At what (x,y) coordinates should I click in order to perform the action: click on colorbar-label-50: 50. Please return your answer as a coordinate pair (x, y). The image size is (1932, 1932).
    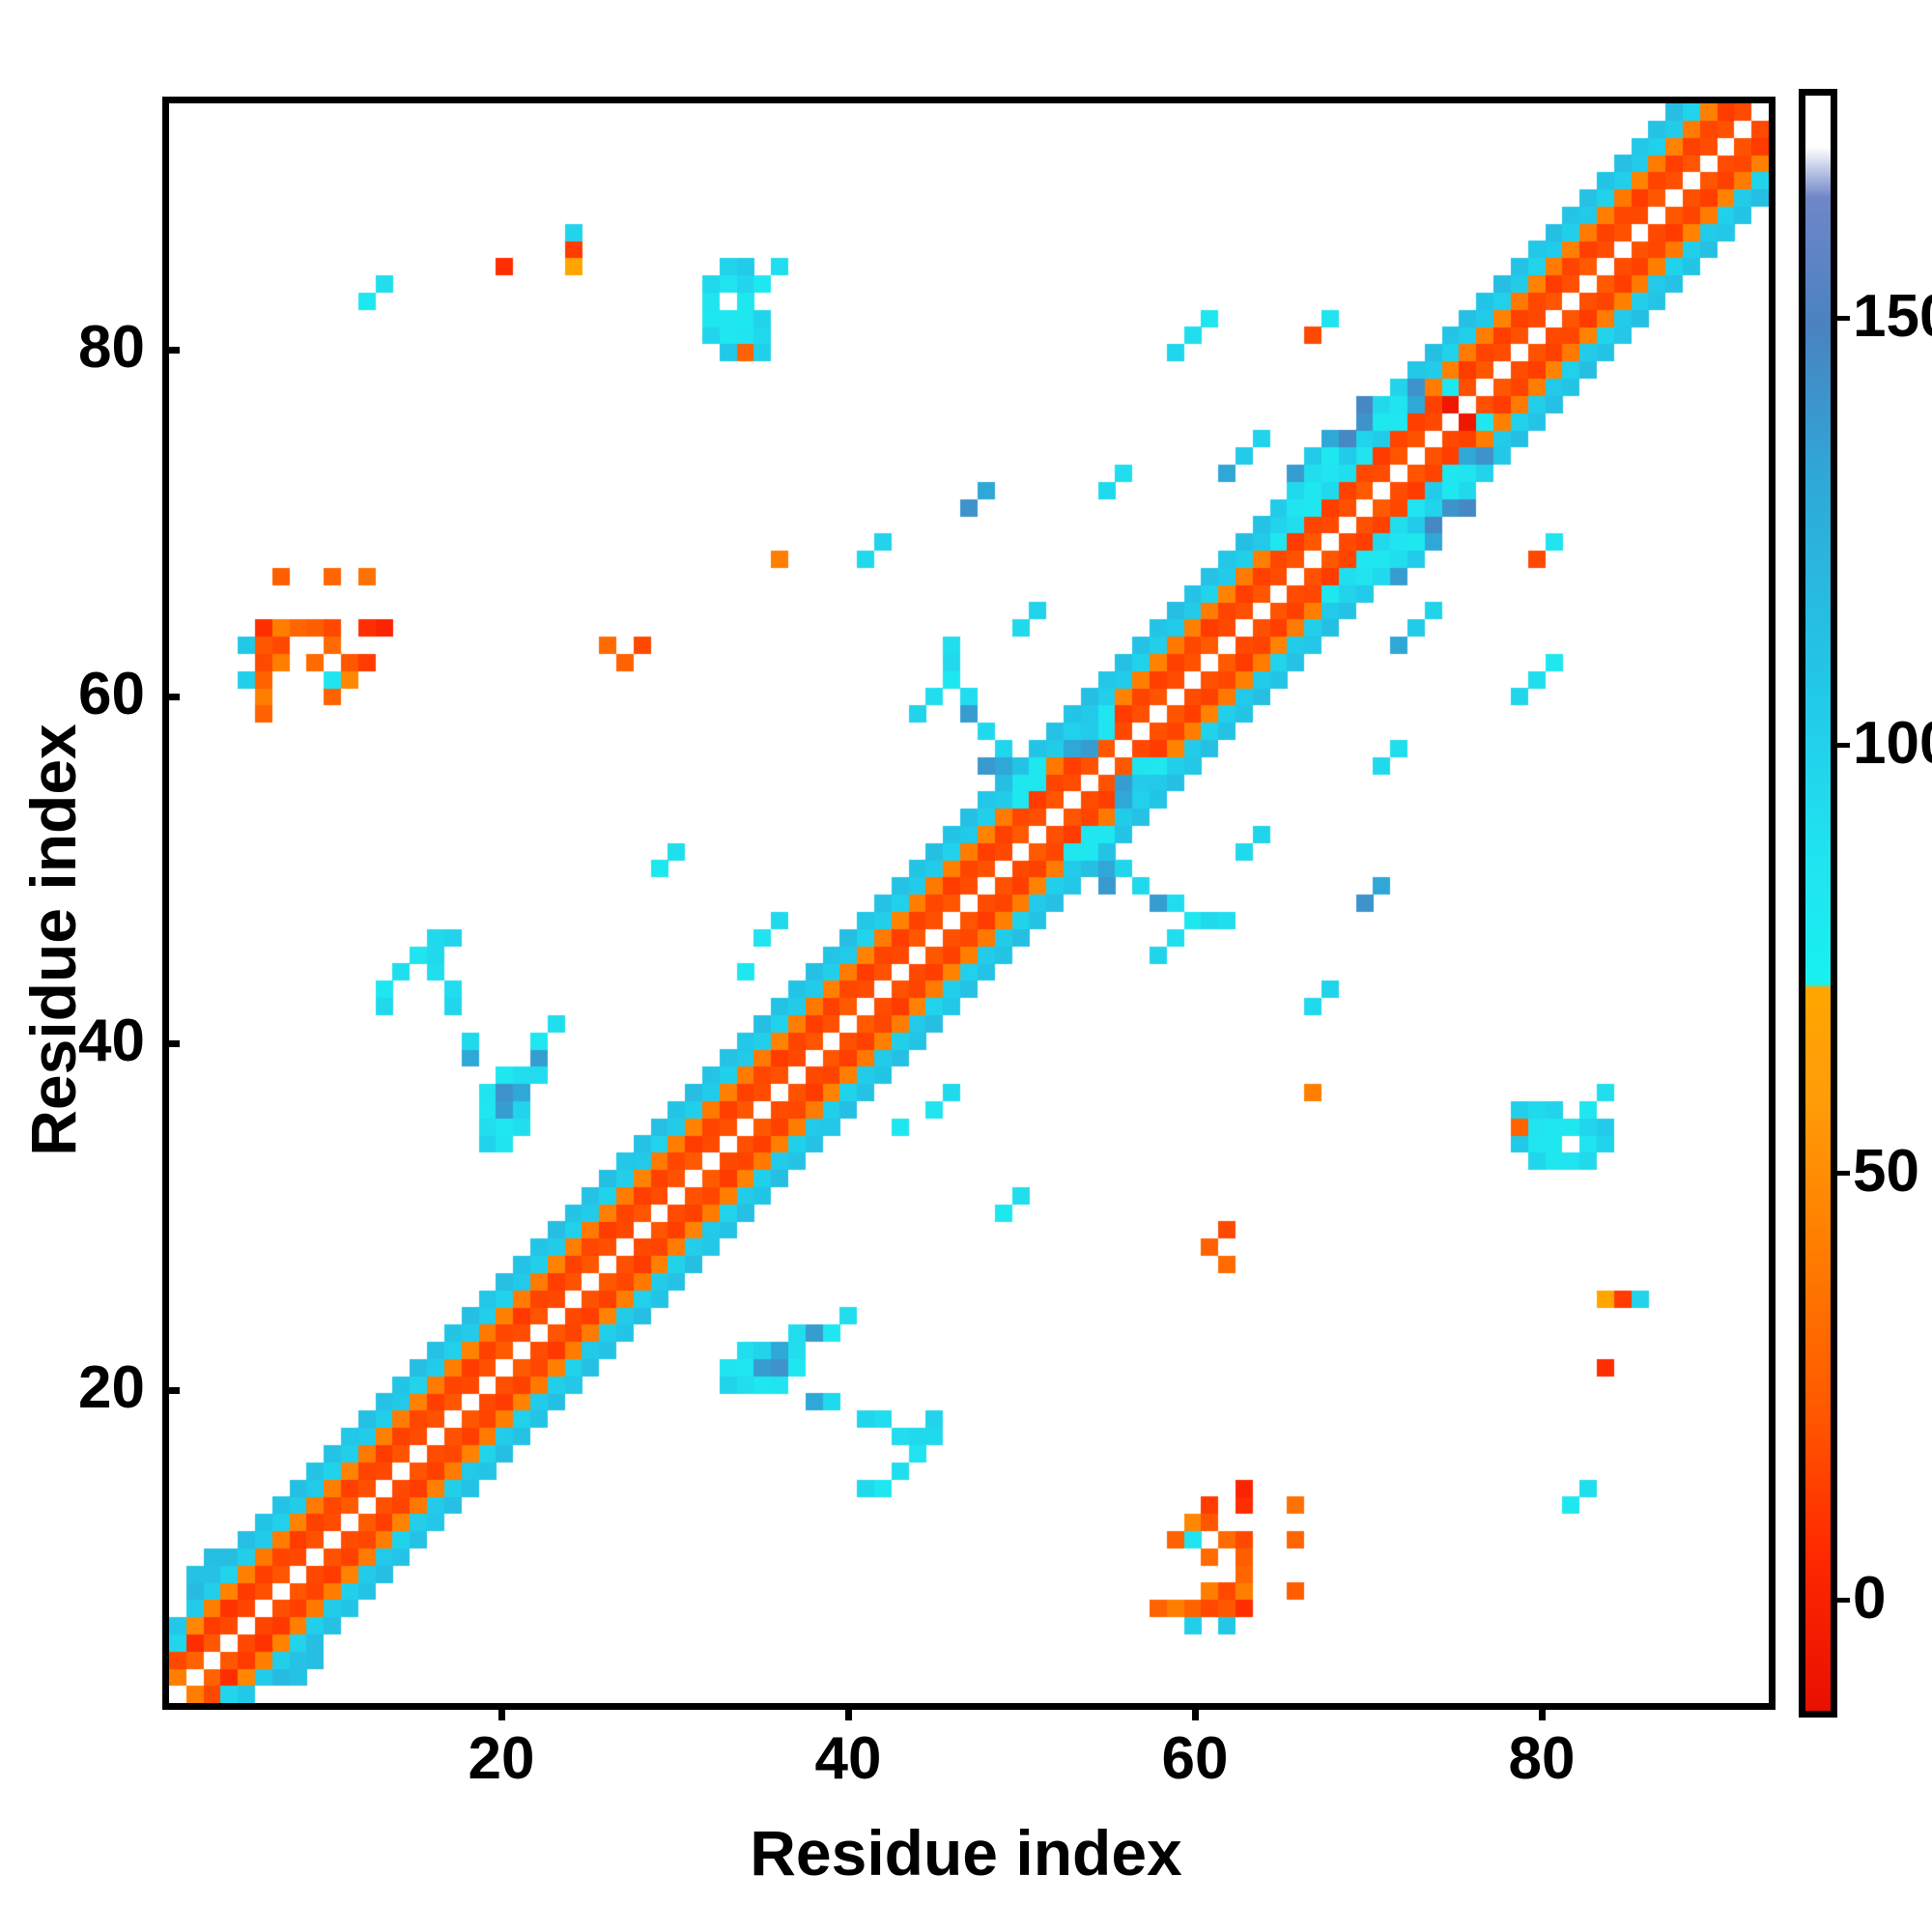
    Looking at the image, I should click on (1886, 1171).